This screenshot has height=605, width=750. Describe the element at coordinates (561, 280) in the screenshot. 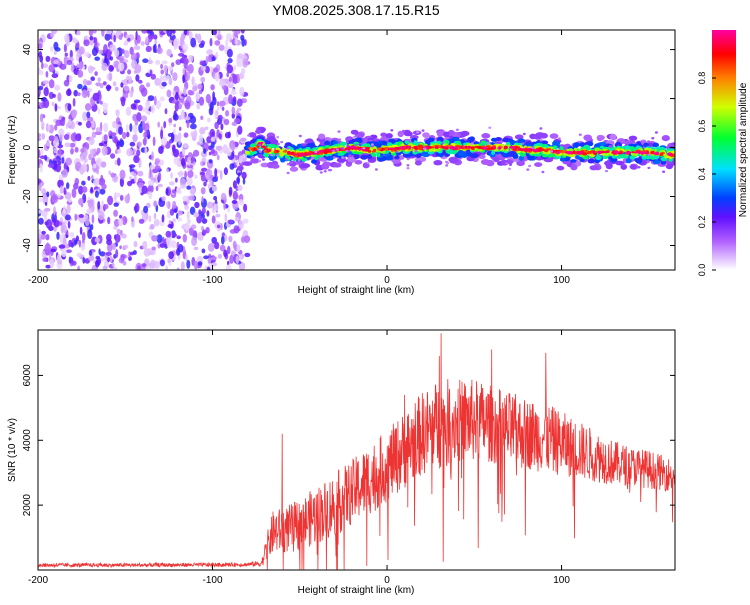

I see `x-tick-label: 100` at that location.